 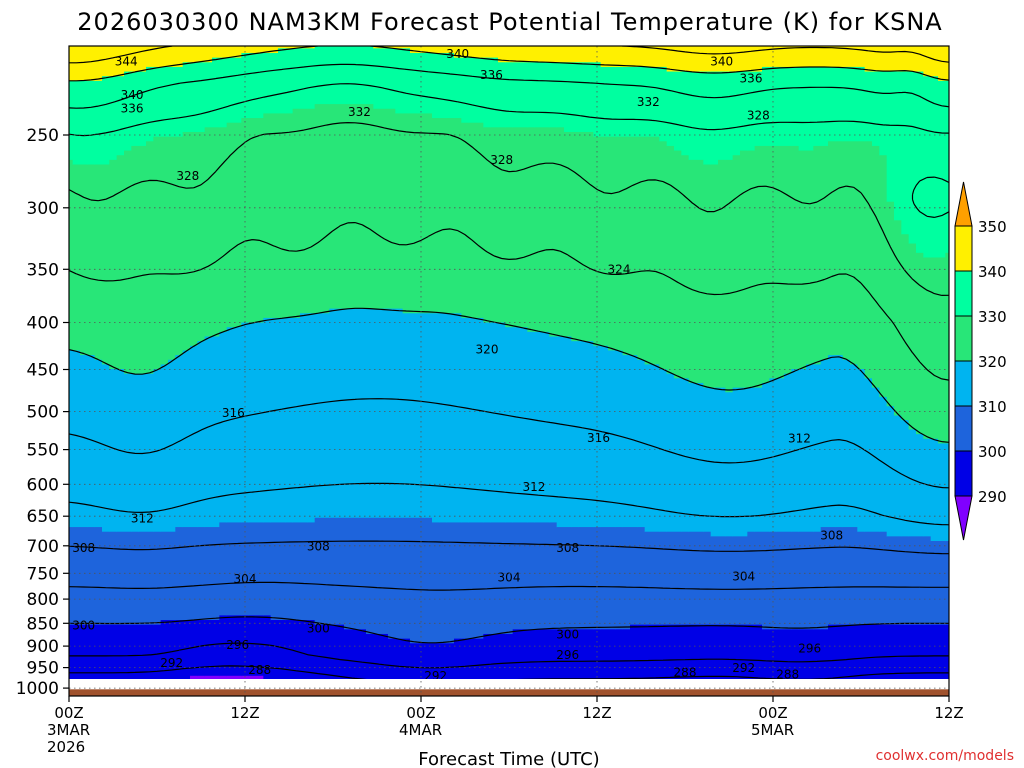 I want to click on y-tick-label: 700, so click(x=43, y=547).